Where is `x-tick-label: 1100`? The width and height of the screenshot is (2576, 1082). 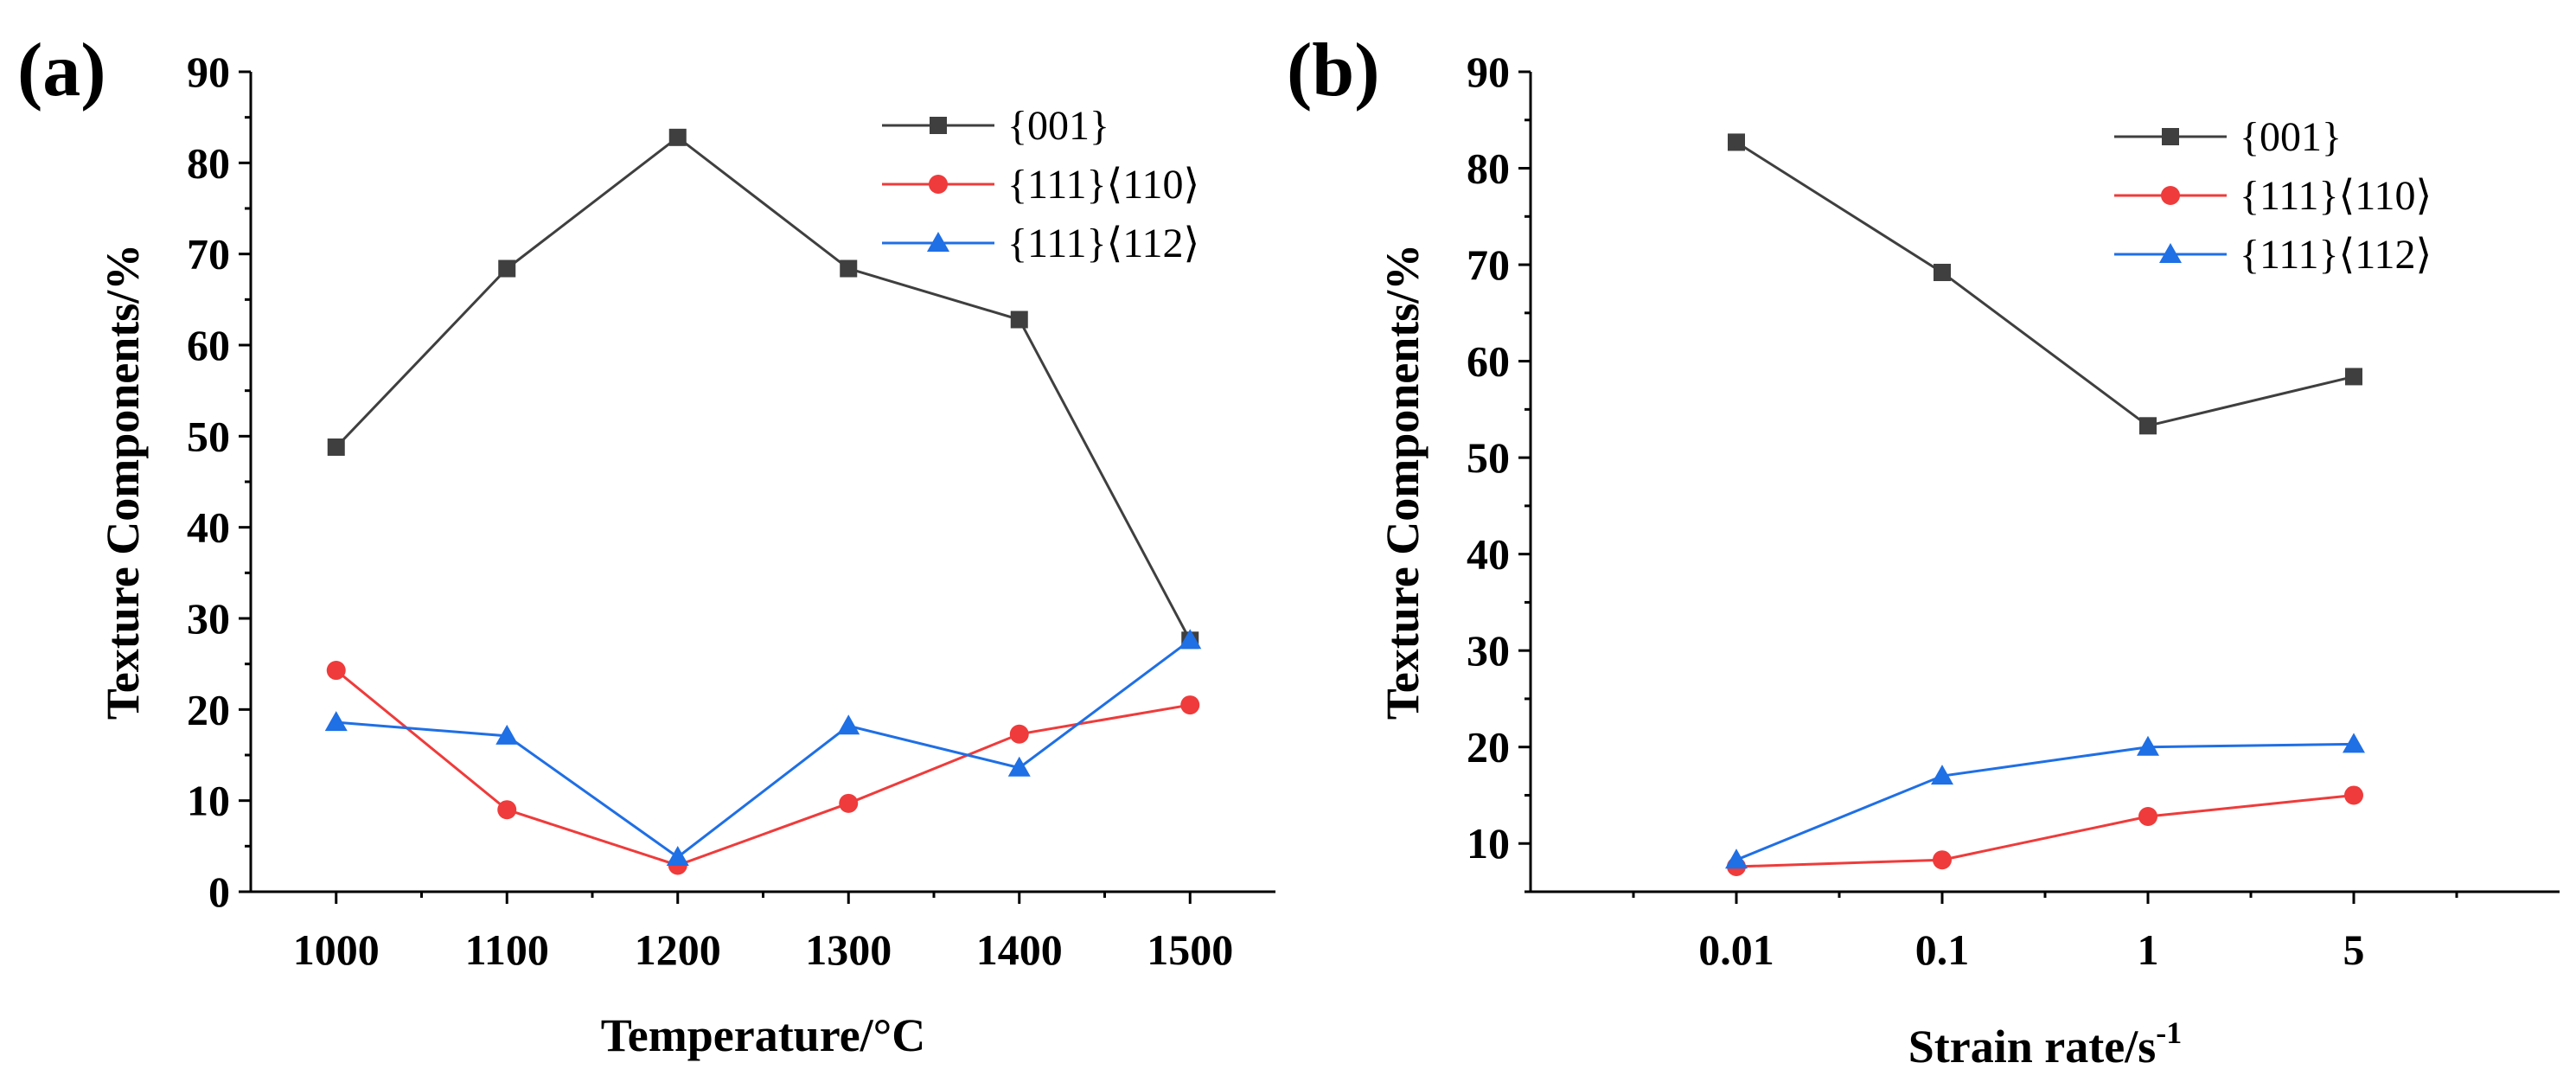
x-tick-label: 1100 is located at coordinates (507, 949).